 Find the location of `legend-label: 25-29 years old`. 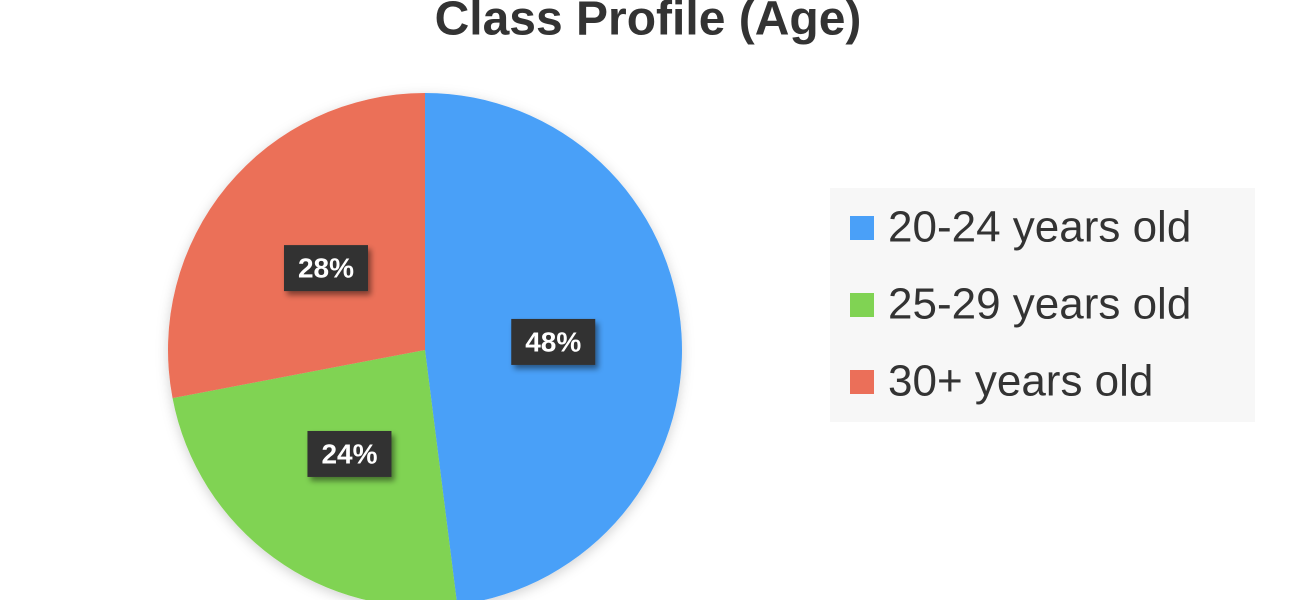

legend-label: 25-29 years old is located at coordinates (1039, 304).